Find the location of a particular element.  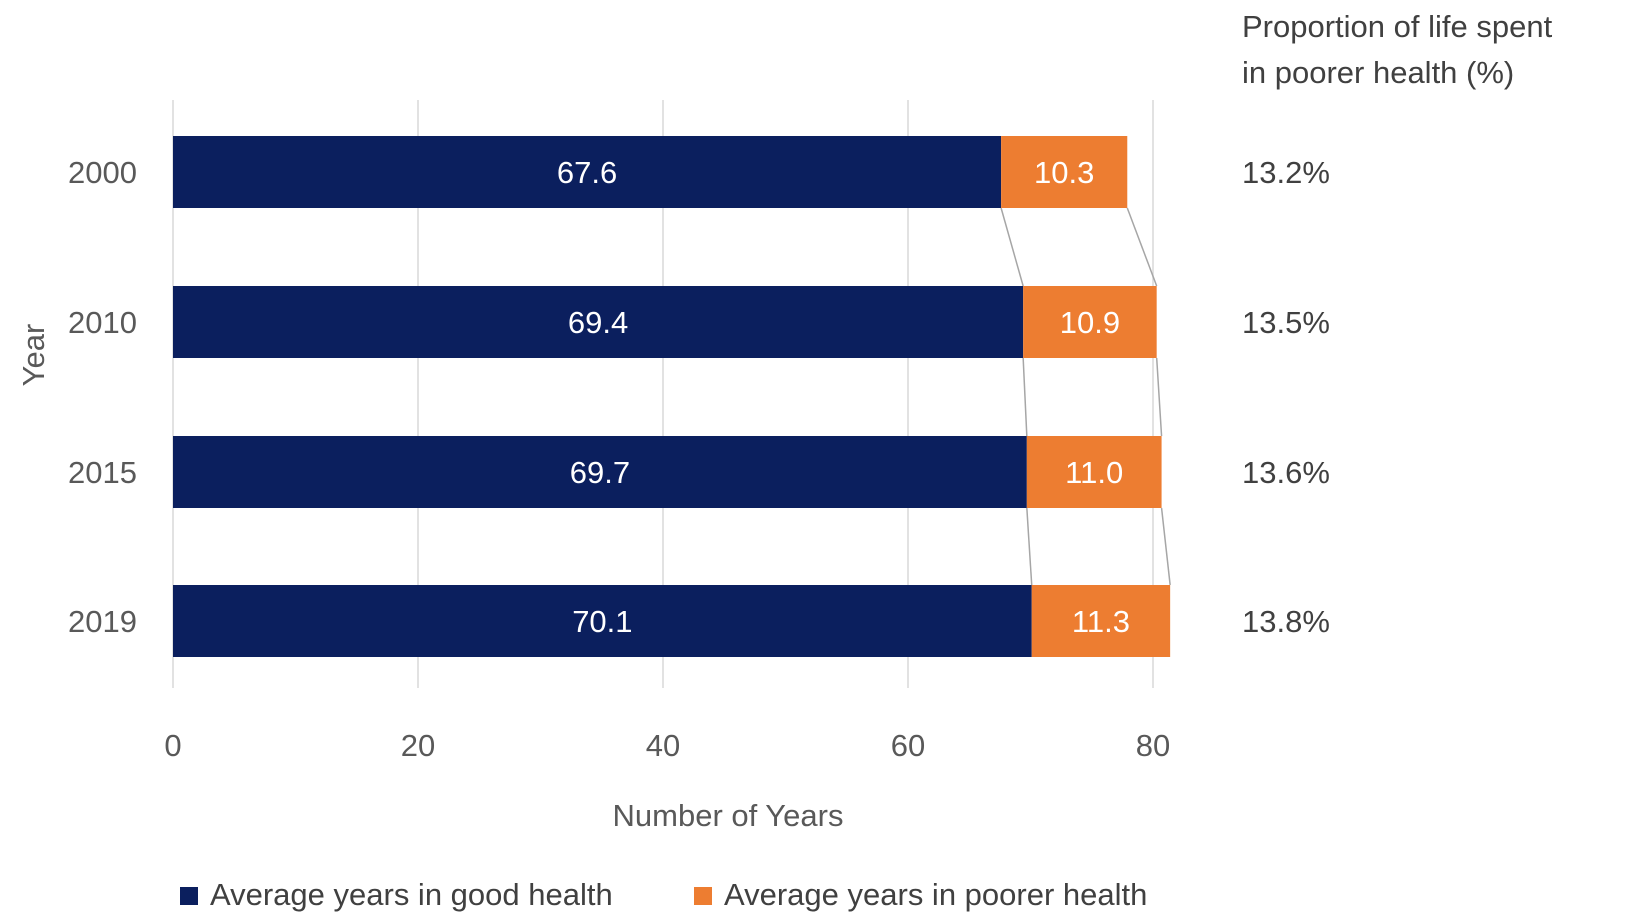

bar-poorer-health-2019 is located at coordinates (1101, 621).